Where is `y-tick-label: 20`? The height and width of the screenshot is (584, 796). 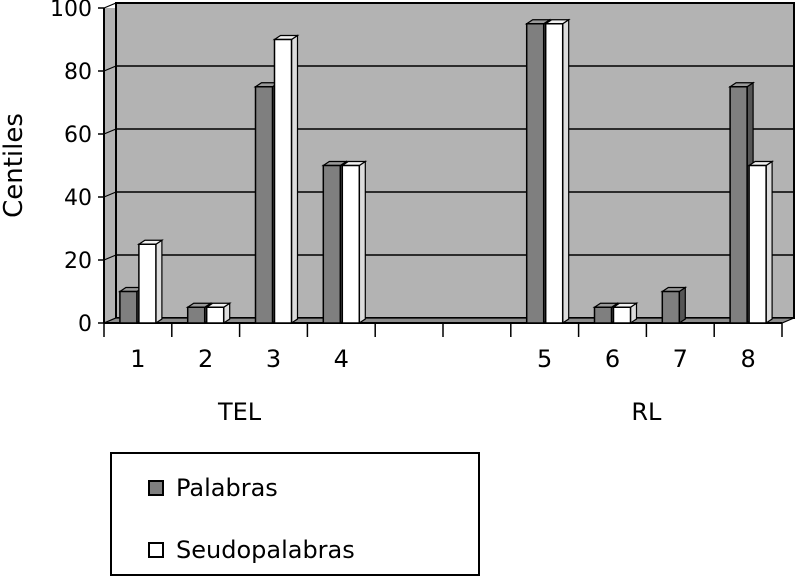
y-tick-label: 20 is located at coordinates (78, 261).